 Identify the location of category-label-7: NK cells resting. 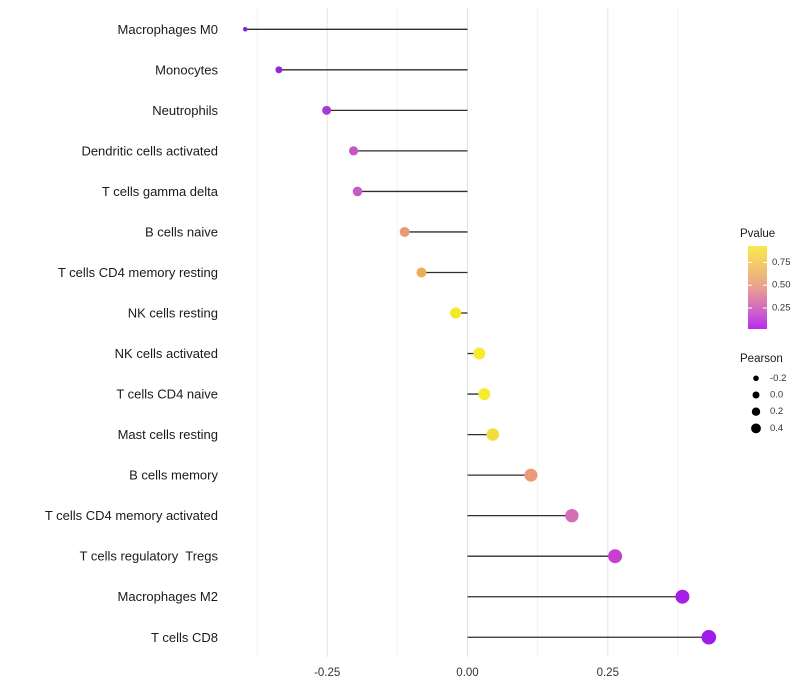
(173, 313).